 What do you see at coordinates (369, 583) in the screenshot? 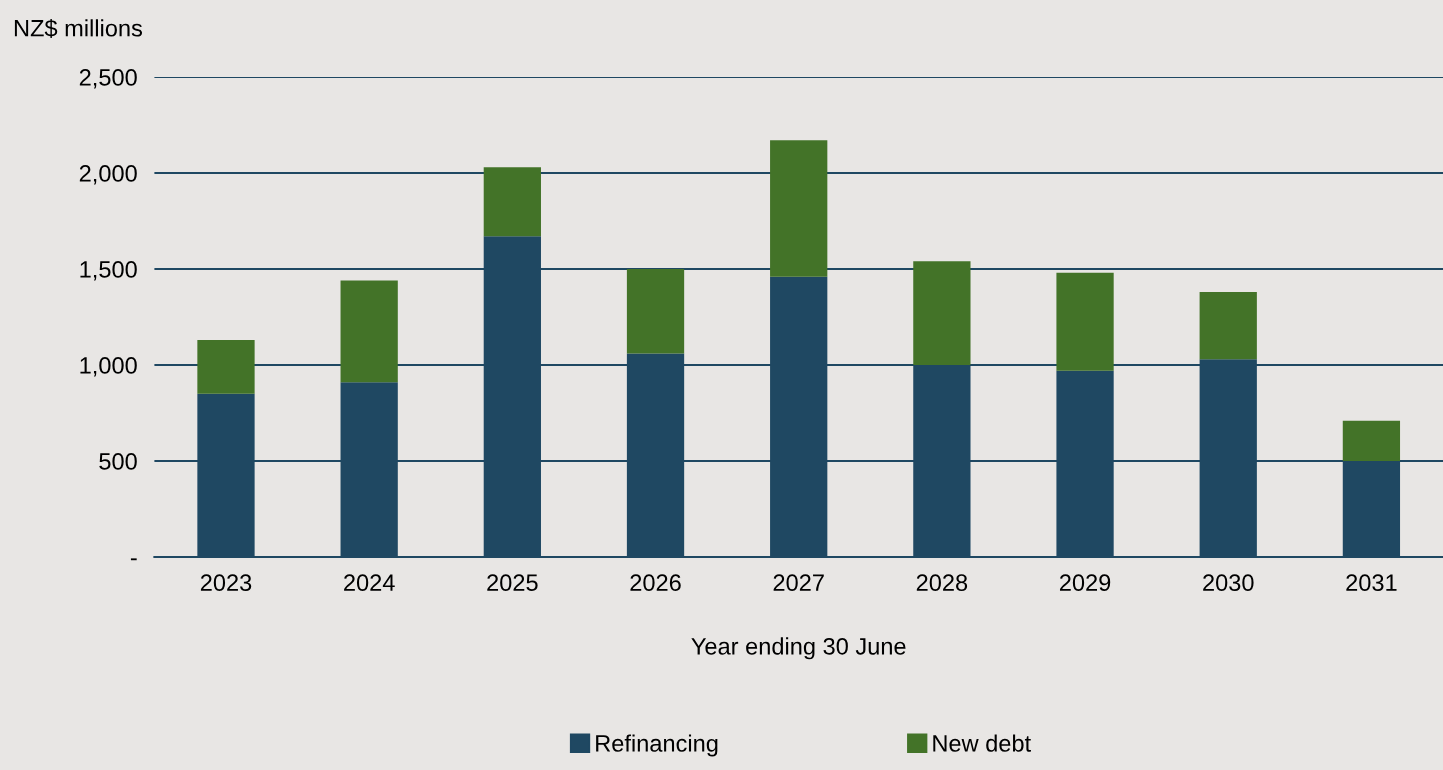
I see `x-tick-label: 2024` at bounding box center [369, 583].